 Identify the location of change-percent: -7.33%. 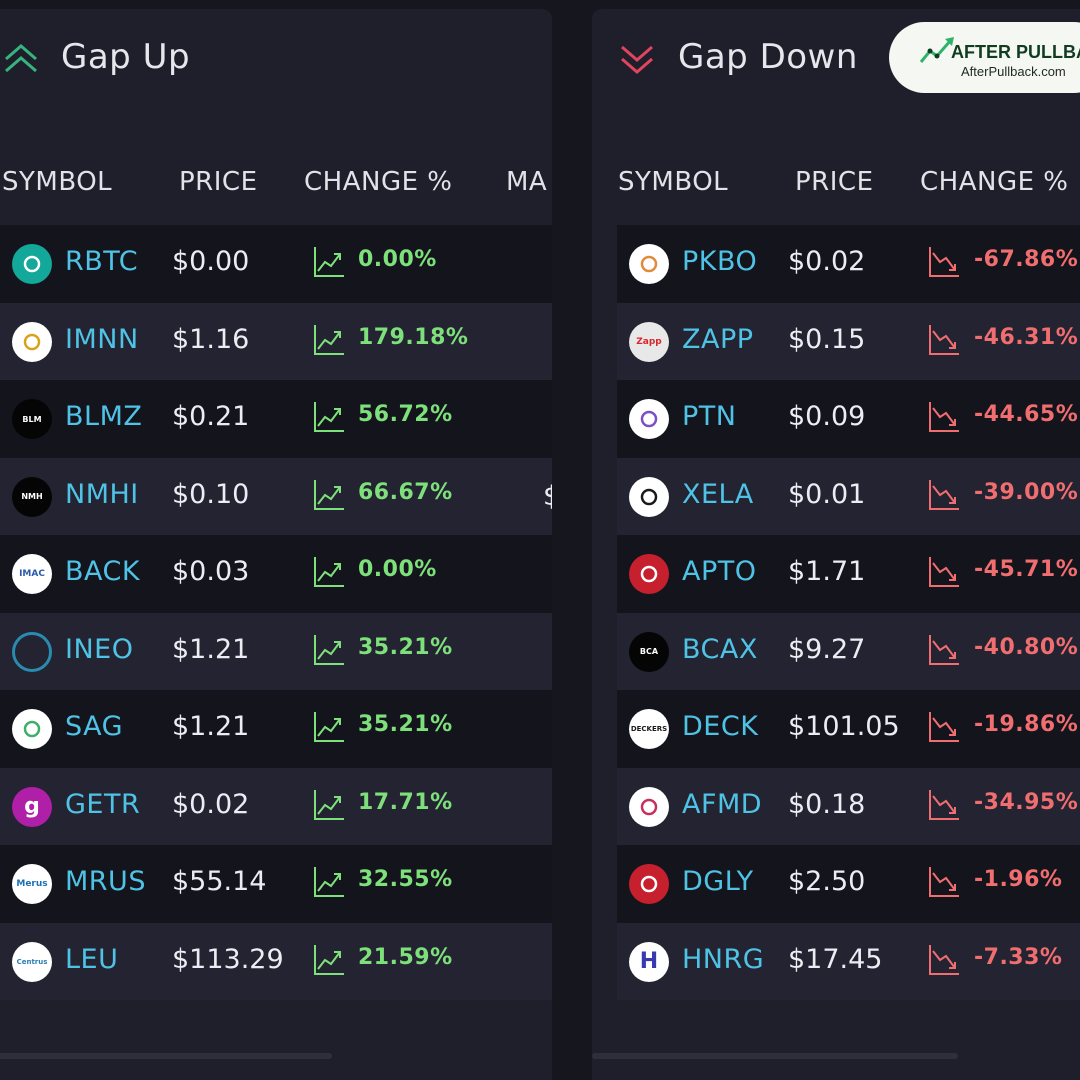
(1018, 957).